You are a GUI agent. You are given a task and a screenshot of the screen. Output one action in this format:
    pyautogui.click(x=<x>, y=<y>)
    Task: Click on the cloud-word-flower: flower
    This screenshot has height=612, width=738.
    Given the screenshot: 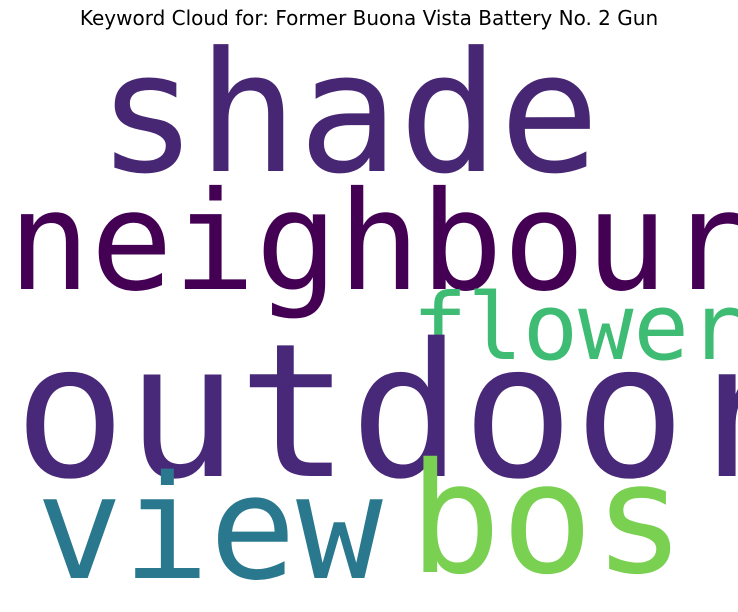 What is the action you would take?
    pyautogui.click(x=575, y=327)
    